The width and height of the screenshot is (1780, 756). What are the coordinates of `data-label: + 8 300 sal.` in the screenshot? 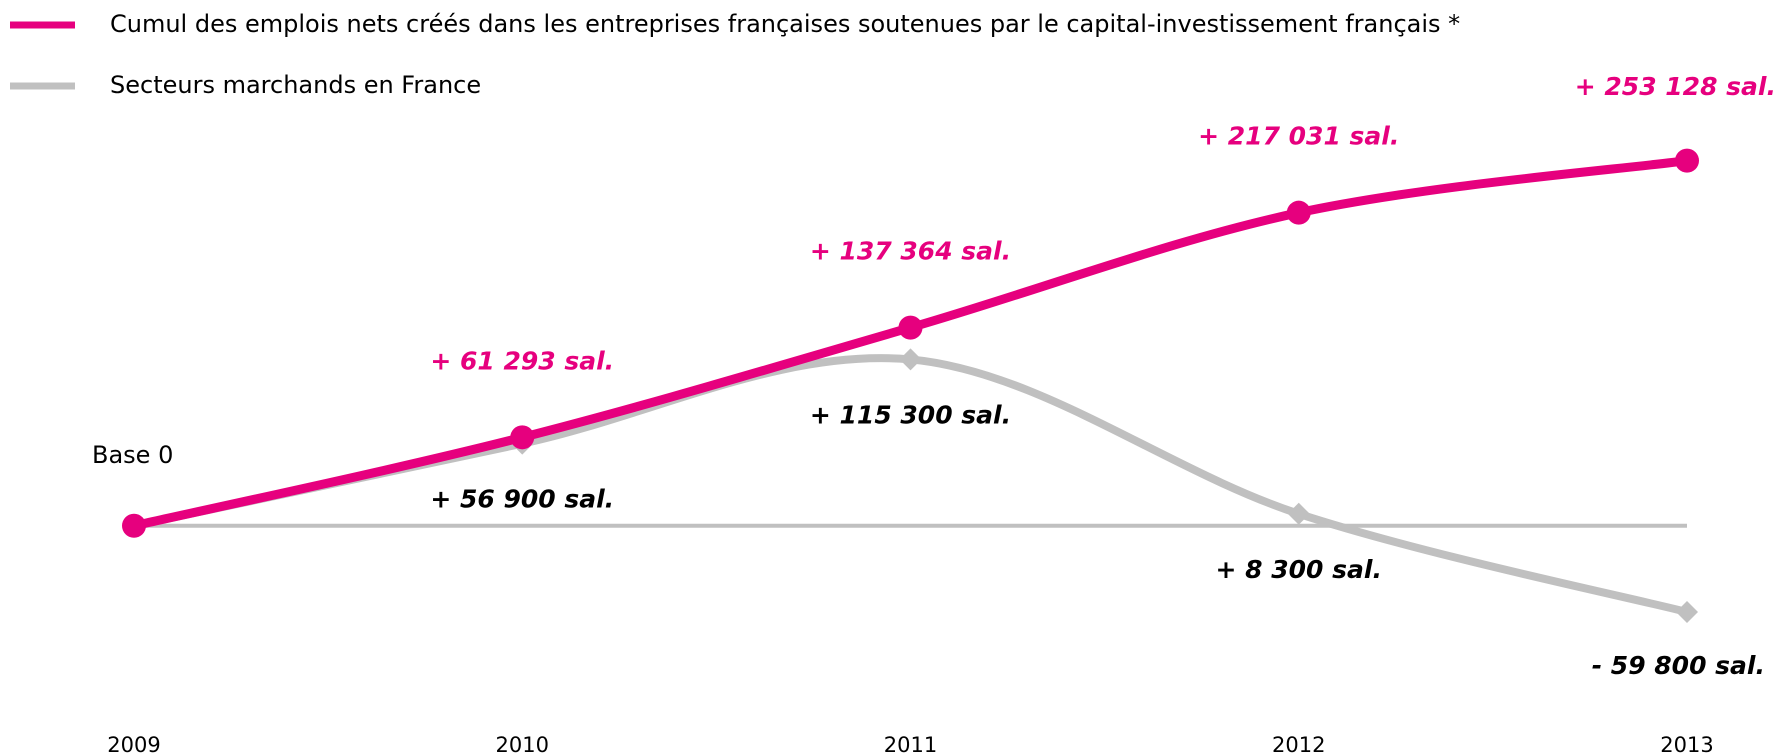 It's located at (1299, 569).